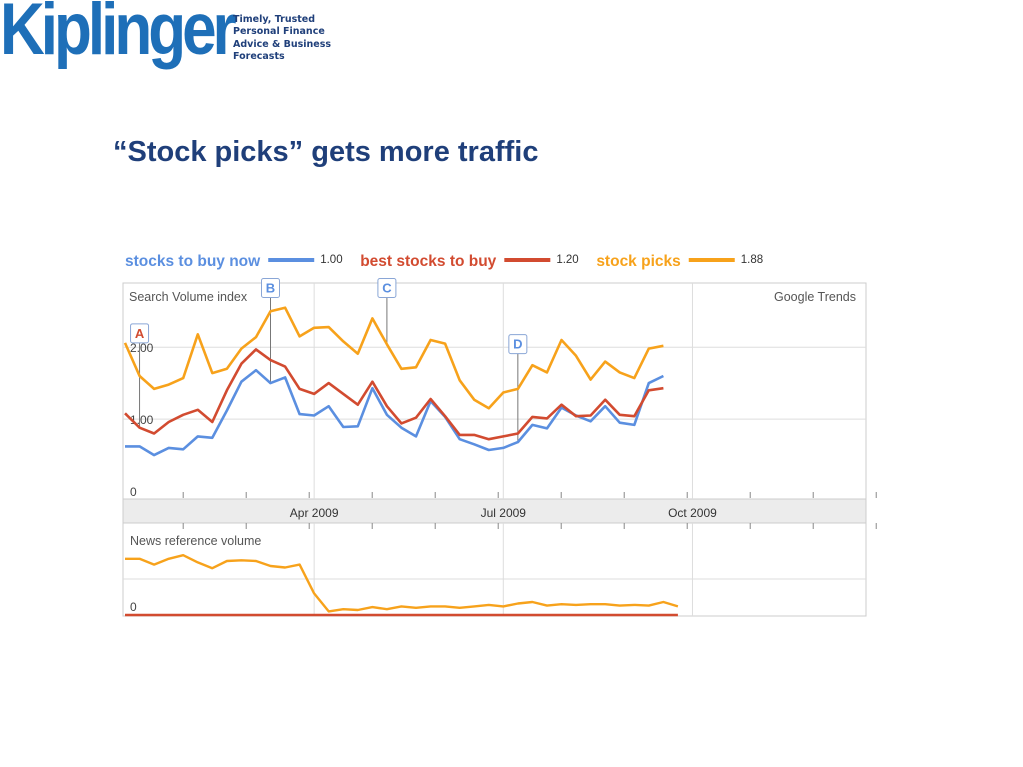 This screenshot has height=767, width=1023. Describe the element at coordinates (326, 152) in the screenshot. I see `slide-title: “Stock picks” gets more traffic` at that location.